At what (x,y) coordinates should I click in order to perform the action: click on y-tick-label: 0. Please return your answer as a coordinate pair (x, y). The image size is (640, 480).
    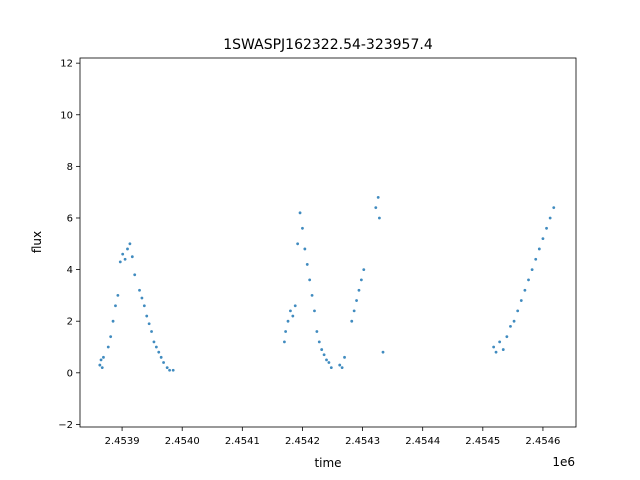
    Looking at the image, I should click on (70, 373).